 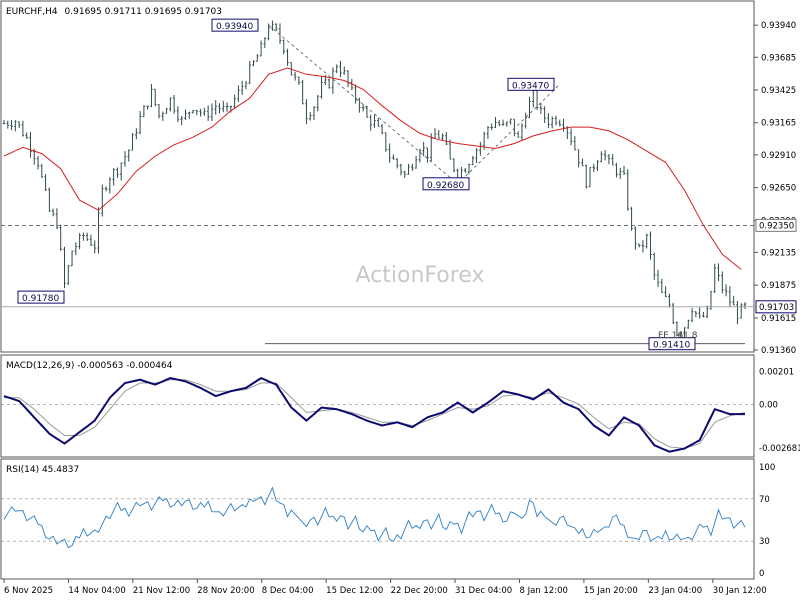 I want to click on time-axis-label: 22 Dec 20:00, so click(x=419, y=591).